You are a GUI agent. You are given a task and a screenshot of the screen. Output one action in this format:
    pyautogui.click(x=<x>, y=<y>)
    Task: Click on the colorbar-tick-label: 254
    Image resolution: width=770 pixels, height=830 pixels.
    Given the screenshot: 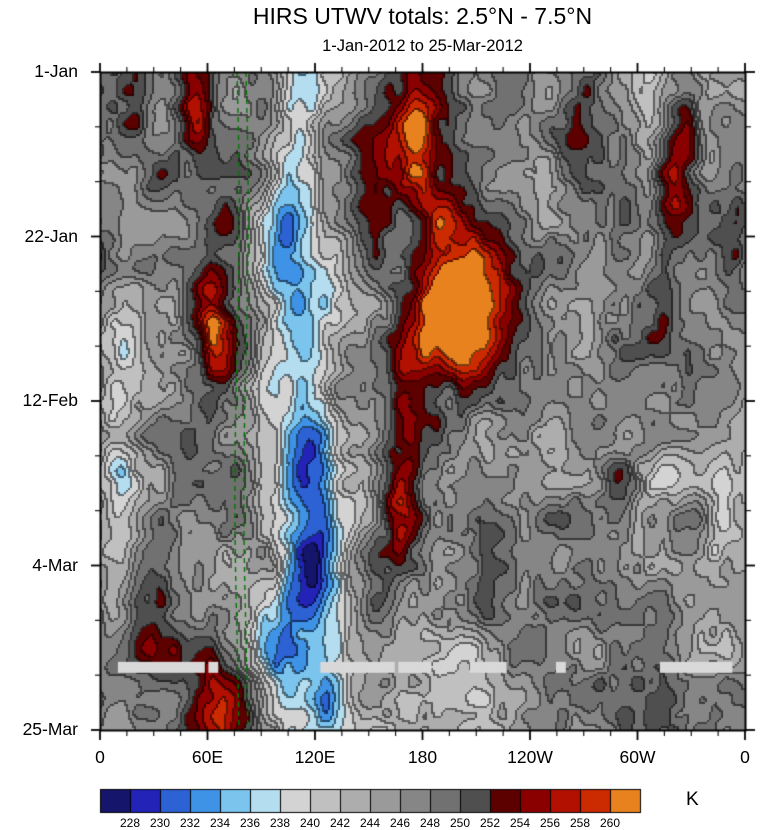 What is the action you would take?
    pyautogui.click(x=520, y=823)
    